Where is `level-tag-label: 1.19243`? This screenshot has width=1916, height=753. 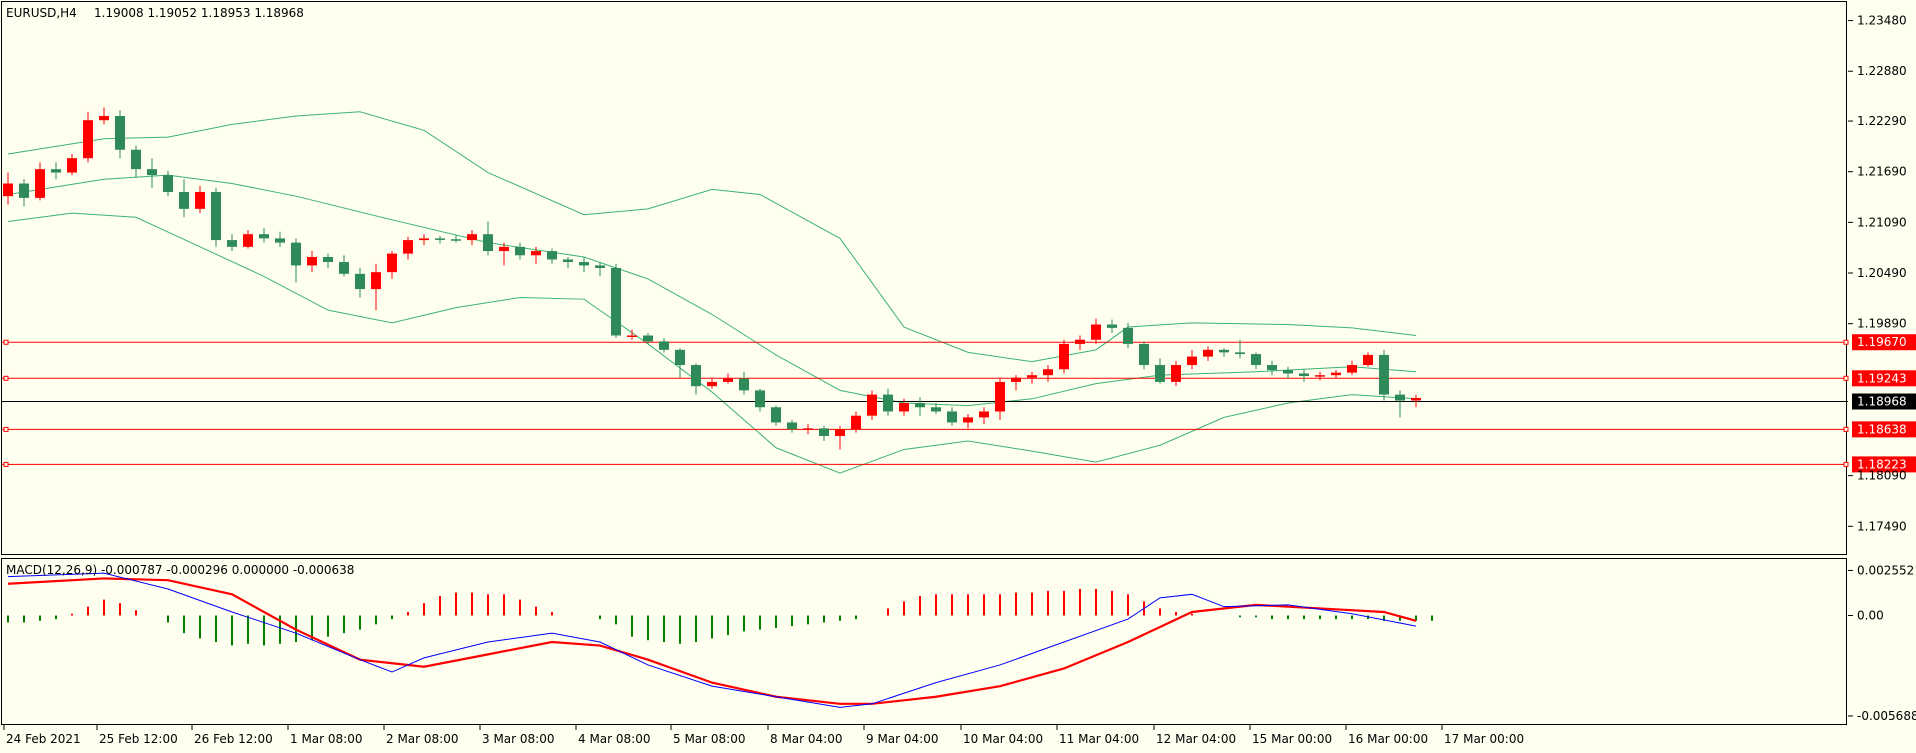
level-tag-label: 1.19243 is located at coordinates (1882, 378).